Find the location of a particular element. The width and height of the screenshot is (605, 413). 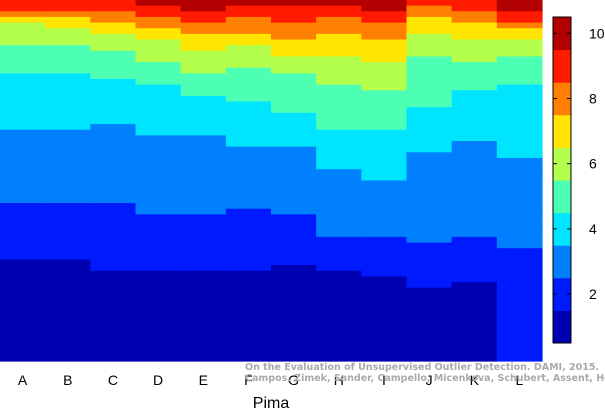

x-tick-label: K is located at coordinates (475, 380).